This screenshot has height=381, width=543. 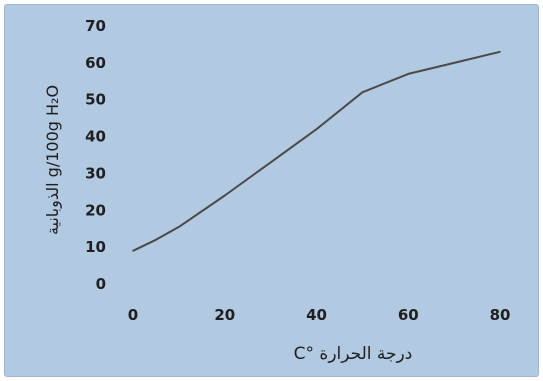 I want to click on y-tick-label: 60, so click(x=95, y=63).